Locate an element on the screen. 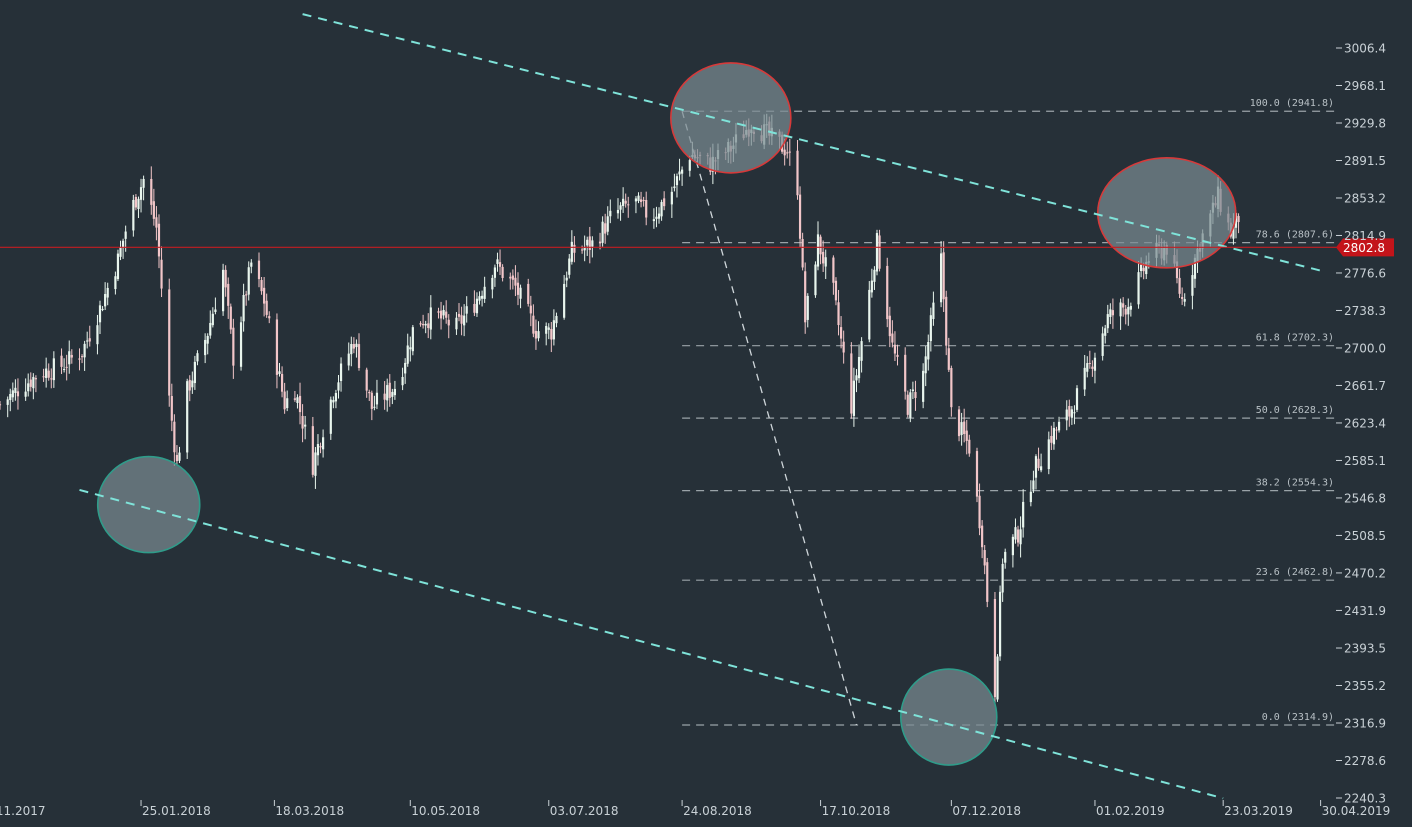 Image resolution: width=1412 pixels, height=827 pixels. highlight-circle is located at coordinates (948, 717).